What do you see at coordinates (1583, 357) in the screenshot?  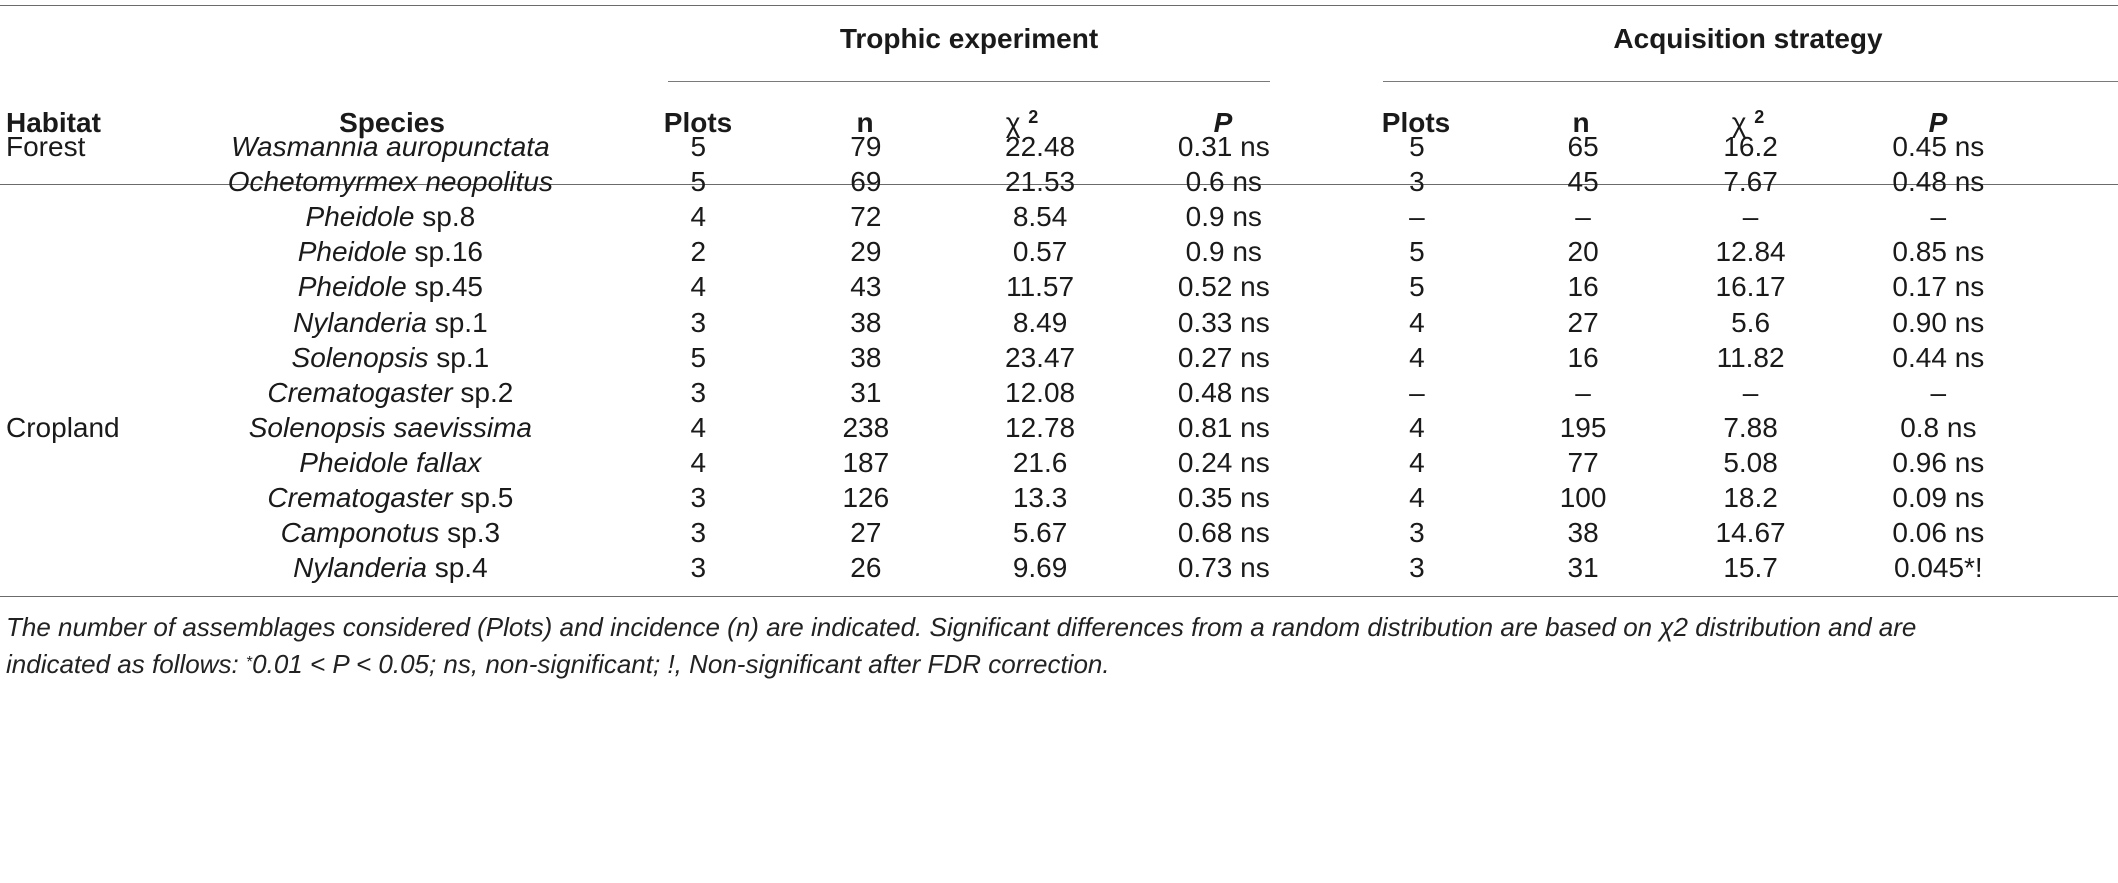 I see `acquisition-n-cell: 16` at bounding box center [1583, 357].